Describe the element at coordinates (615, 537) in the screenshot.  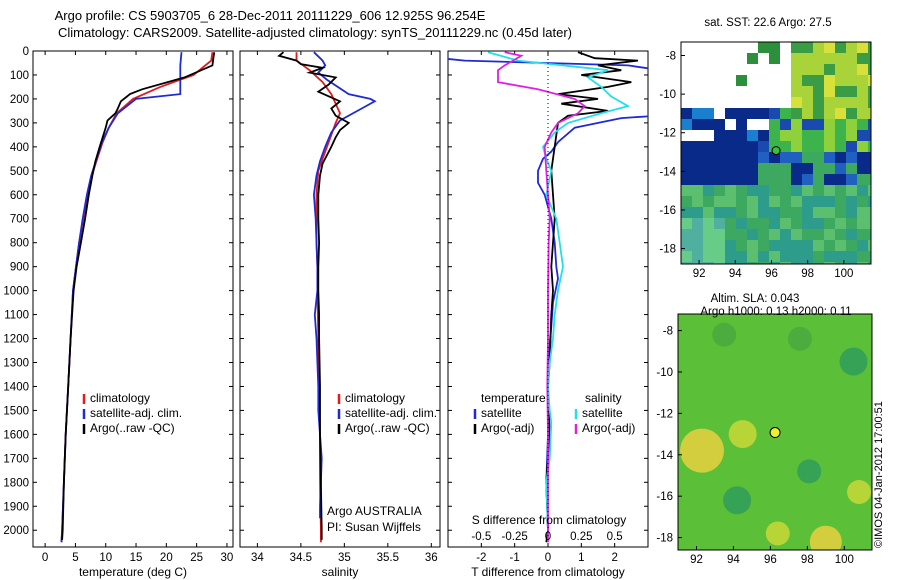
I see `s-tick-label: 0.5` at that location.